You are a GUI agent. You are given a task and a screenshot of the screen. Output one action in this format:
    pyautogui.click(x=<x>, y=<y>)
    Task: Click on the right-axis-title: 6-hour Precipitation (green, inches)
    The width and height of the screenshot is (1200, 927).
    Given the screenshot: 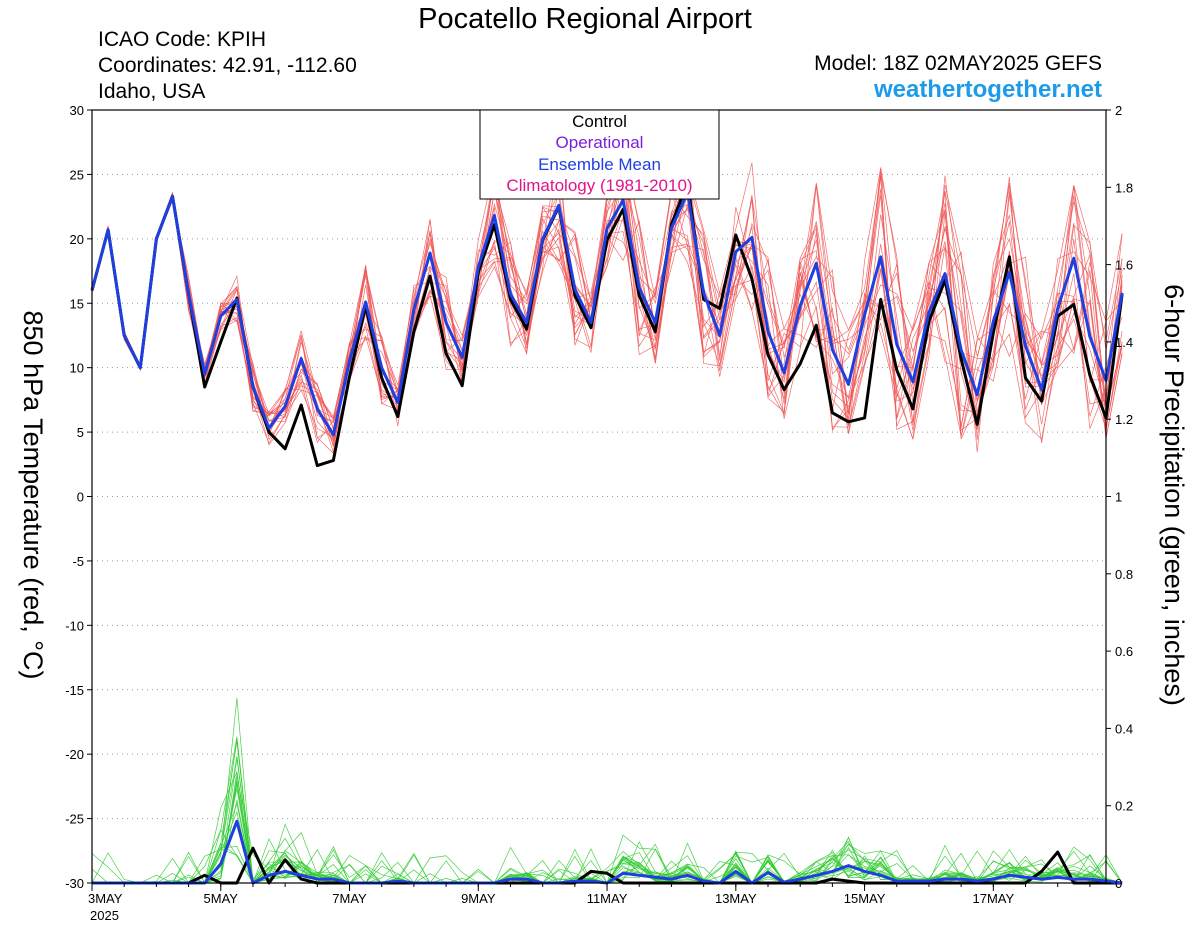 What is the action you would take?
    pyautogui.click(x=1174, y=495)
    